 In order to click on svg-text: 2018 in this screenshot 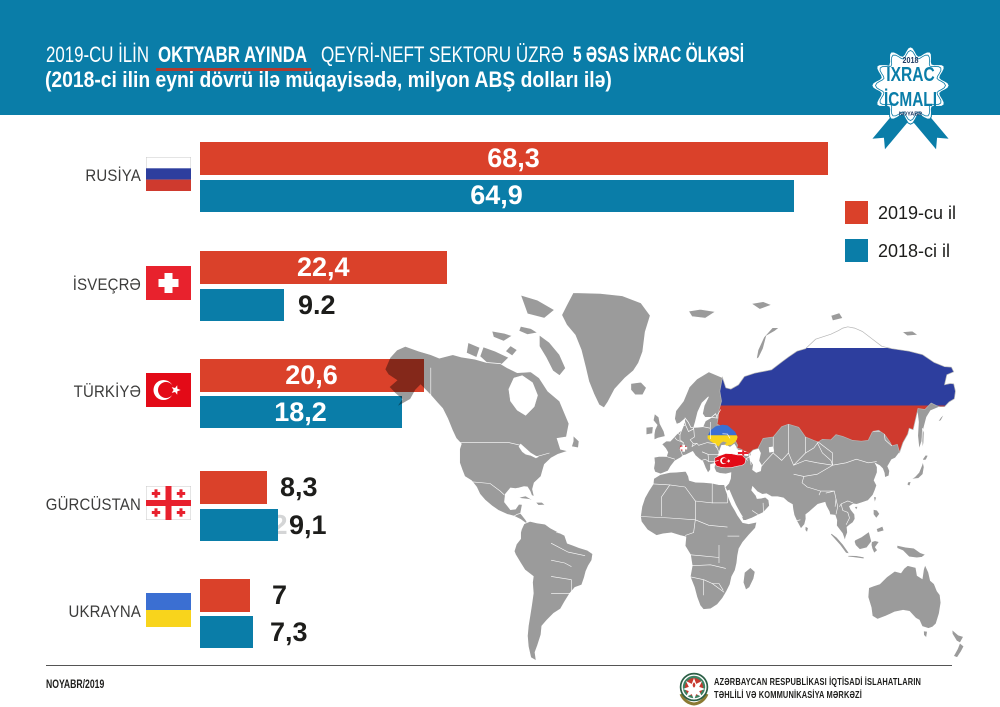, I will do `click(910, 60)`.